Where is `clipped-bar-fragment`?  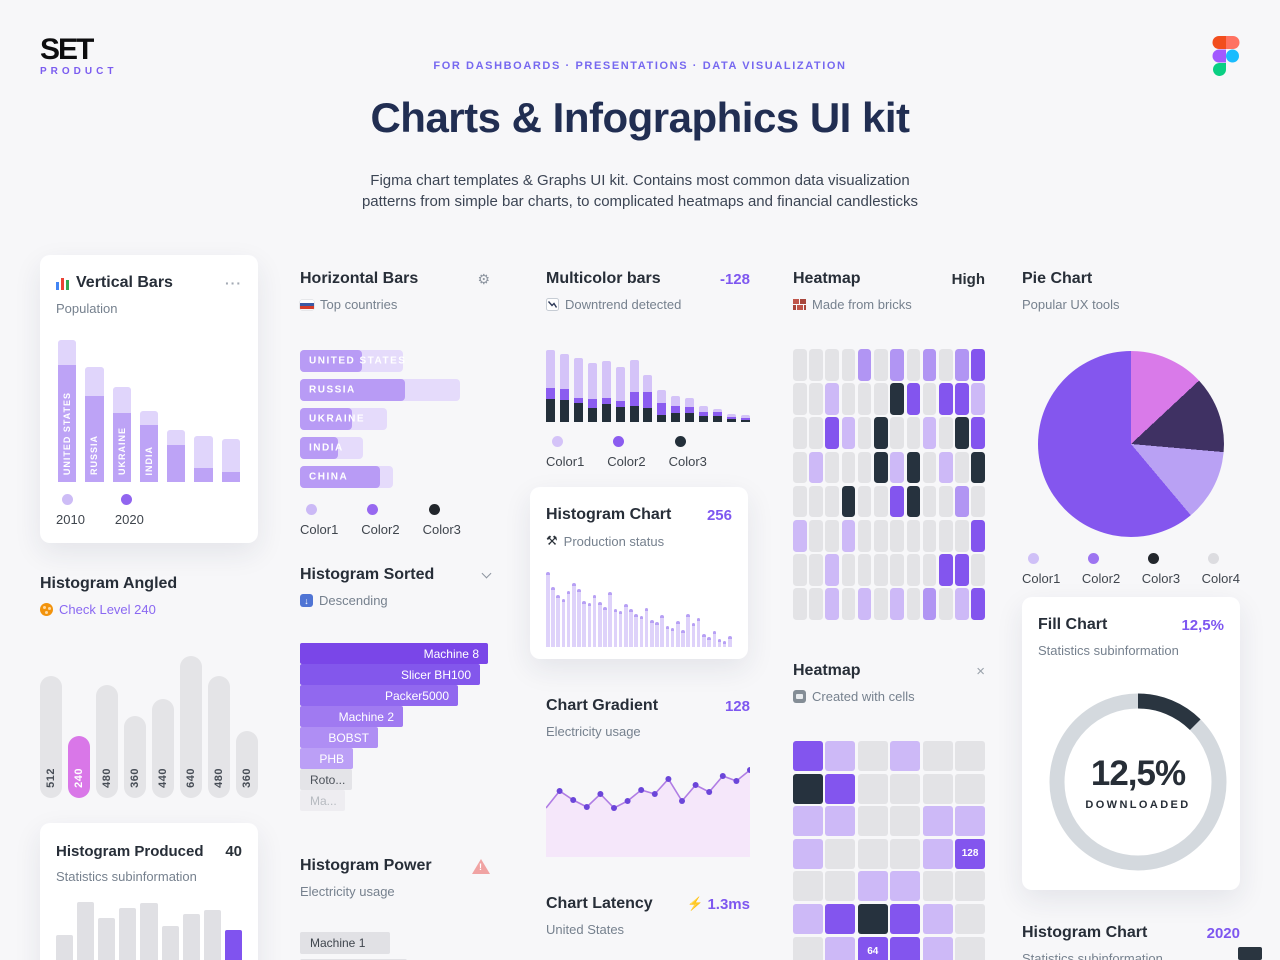 clipped-bar-fragment is located at coordinates (1250, 953).